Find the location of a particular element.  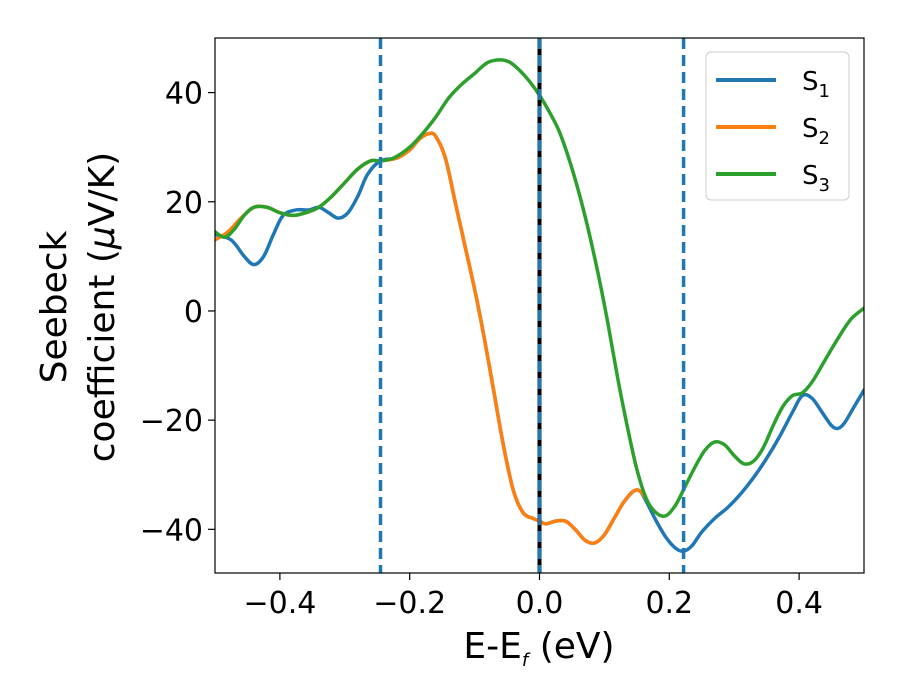

legend: S1 S2 S3 is located at coordinates (777, 126).